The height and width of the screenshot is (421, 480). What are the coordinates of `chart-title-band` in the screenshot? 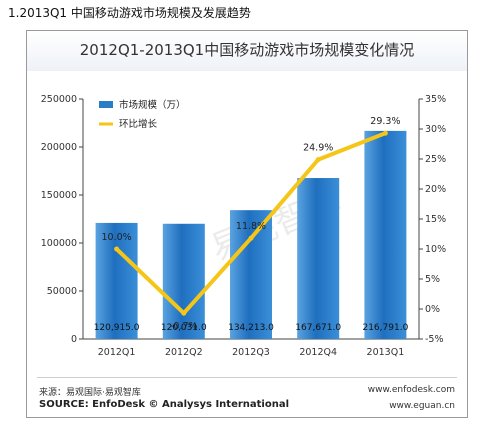 It's located at (247, 51).